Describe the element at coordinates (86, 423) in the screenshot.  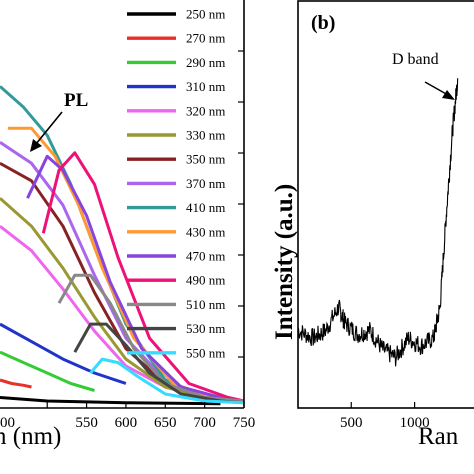
I see `pl-x-tick-label: 550` at that location.